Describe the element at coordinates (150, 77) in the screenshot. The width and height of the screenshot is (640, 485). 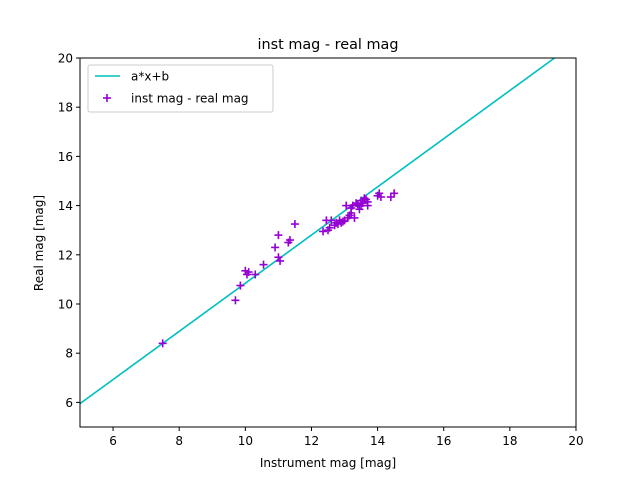
I see `legend-label-line: a*x+b` at that location.